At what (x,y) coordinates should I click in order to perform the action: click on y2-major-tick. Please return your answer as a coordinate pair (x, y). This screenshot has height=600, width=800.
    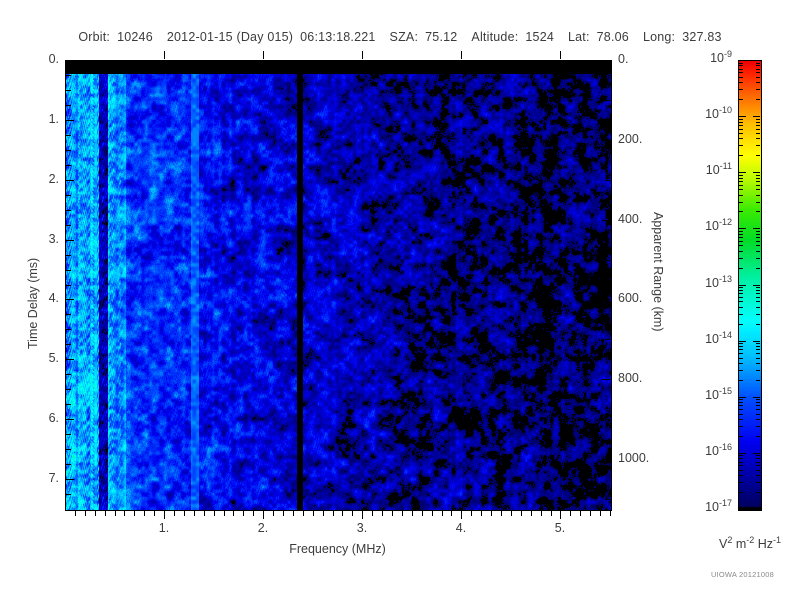
    Looking at the image, I should click on (606, 220).